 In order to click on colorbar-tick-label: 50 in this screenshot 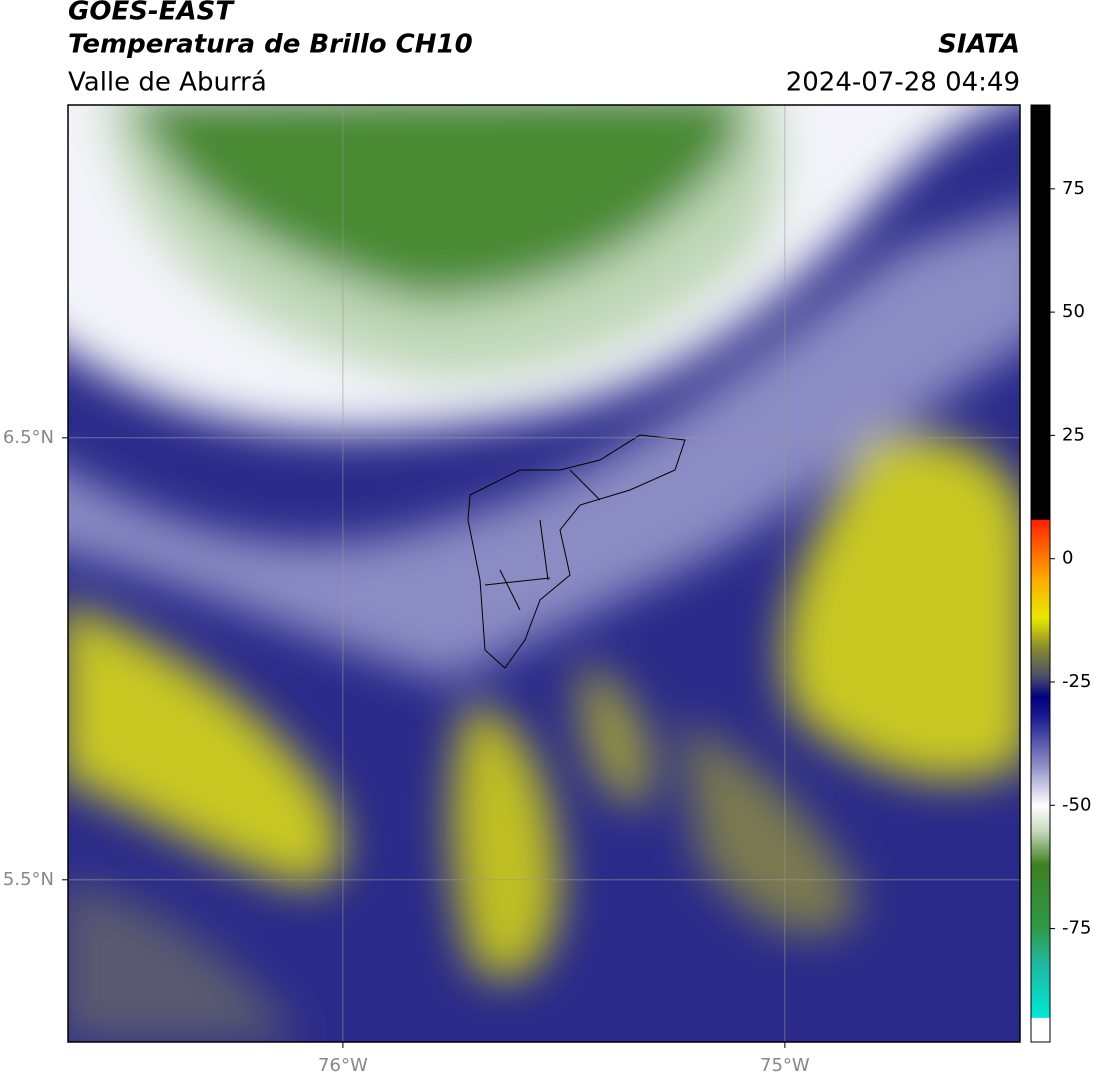, I will do `click(1073, 311)`.